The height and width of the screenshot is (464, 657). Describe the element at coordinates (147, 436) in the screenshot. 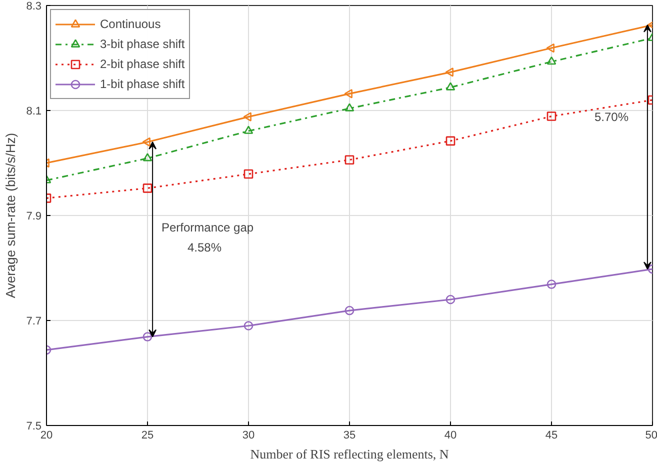

I see `x-tick-label: 25` at that location.